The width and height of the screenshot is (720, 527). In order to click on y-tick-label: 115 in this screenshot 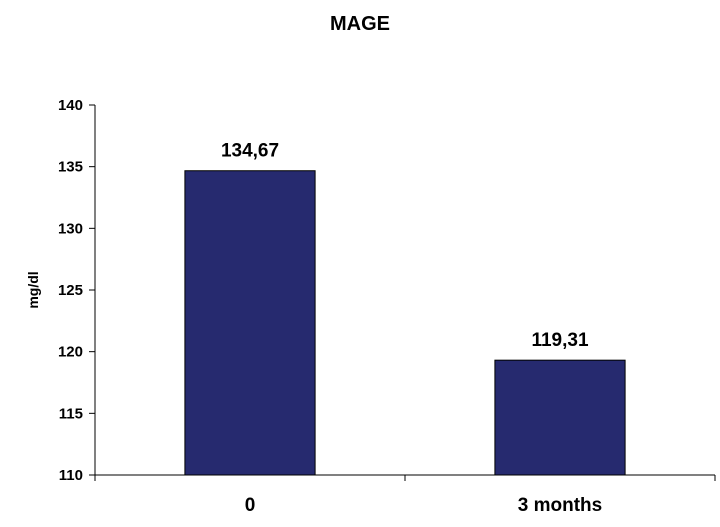, I will do `click(71, 413)`.